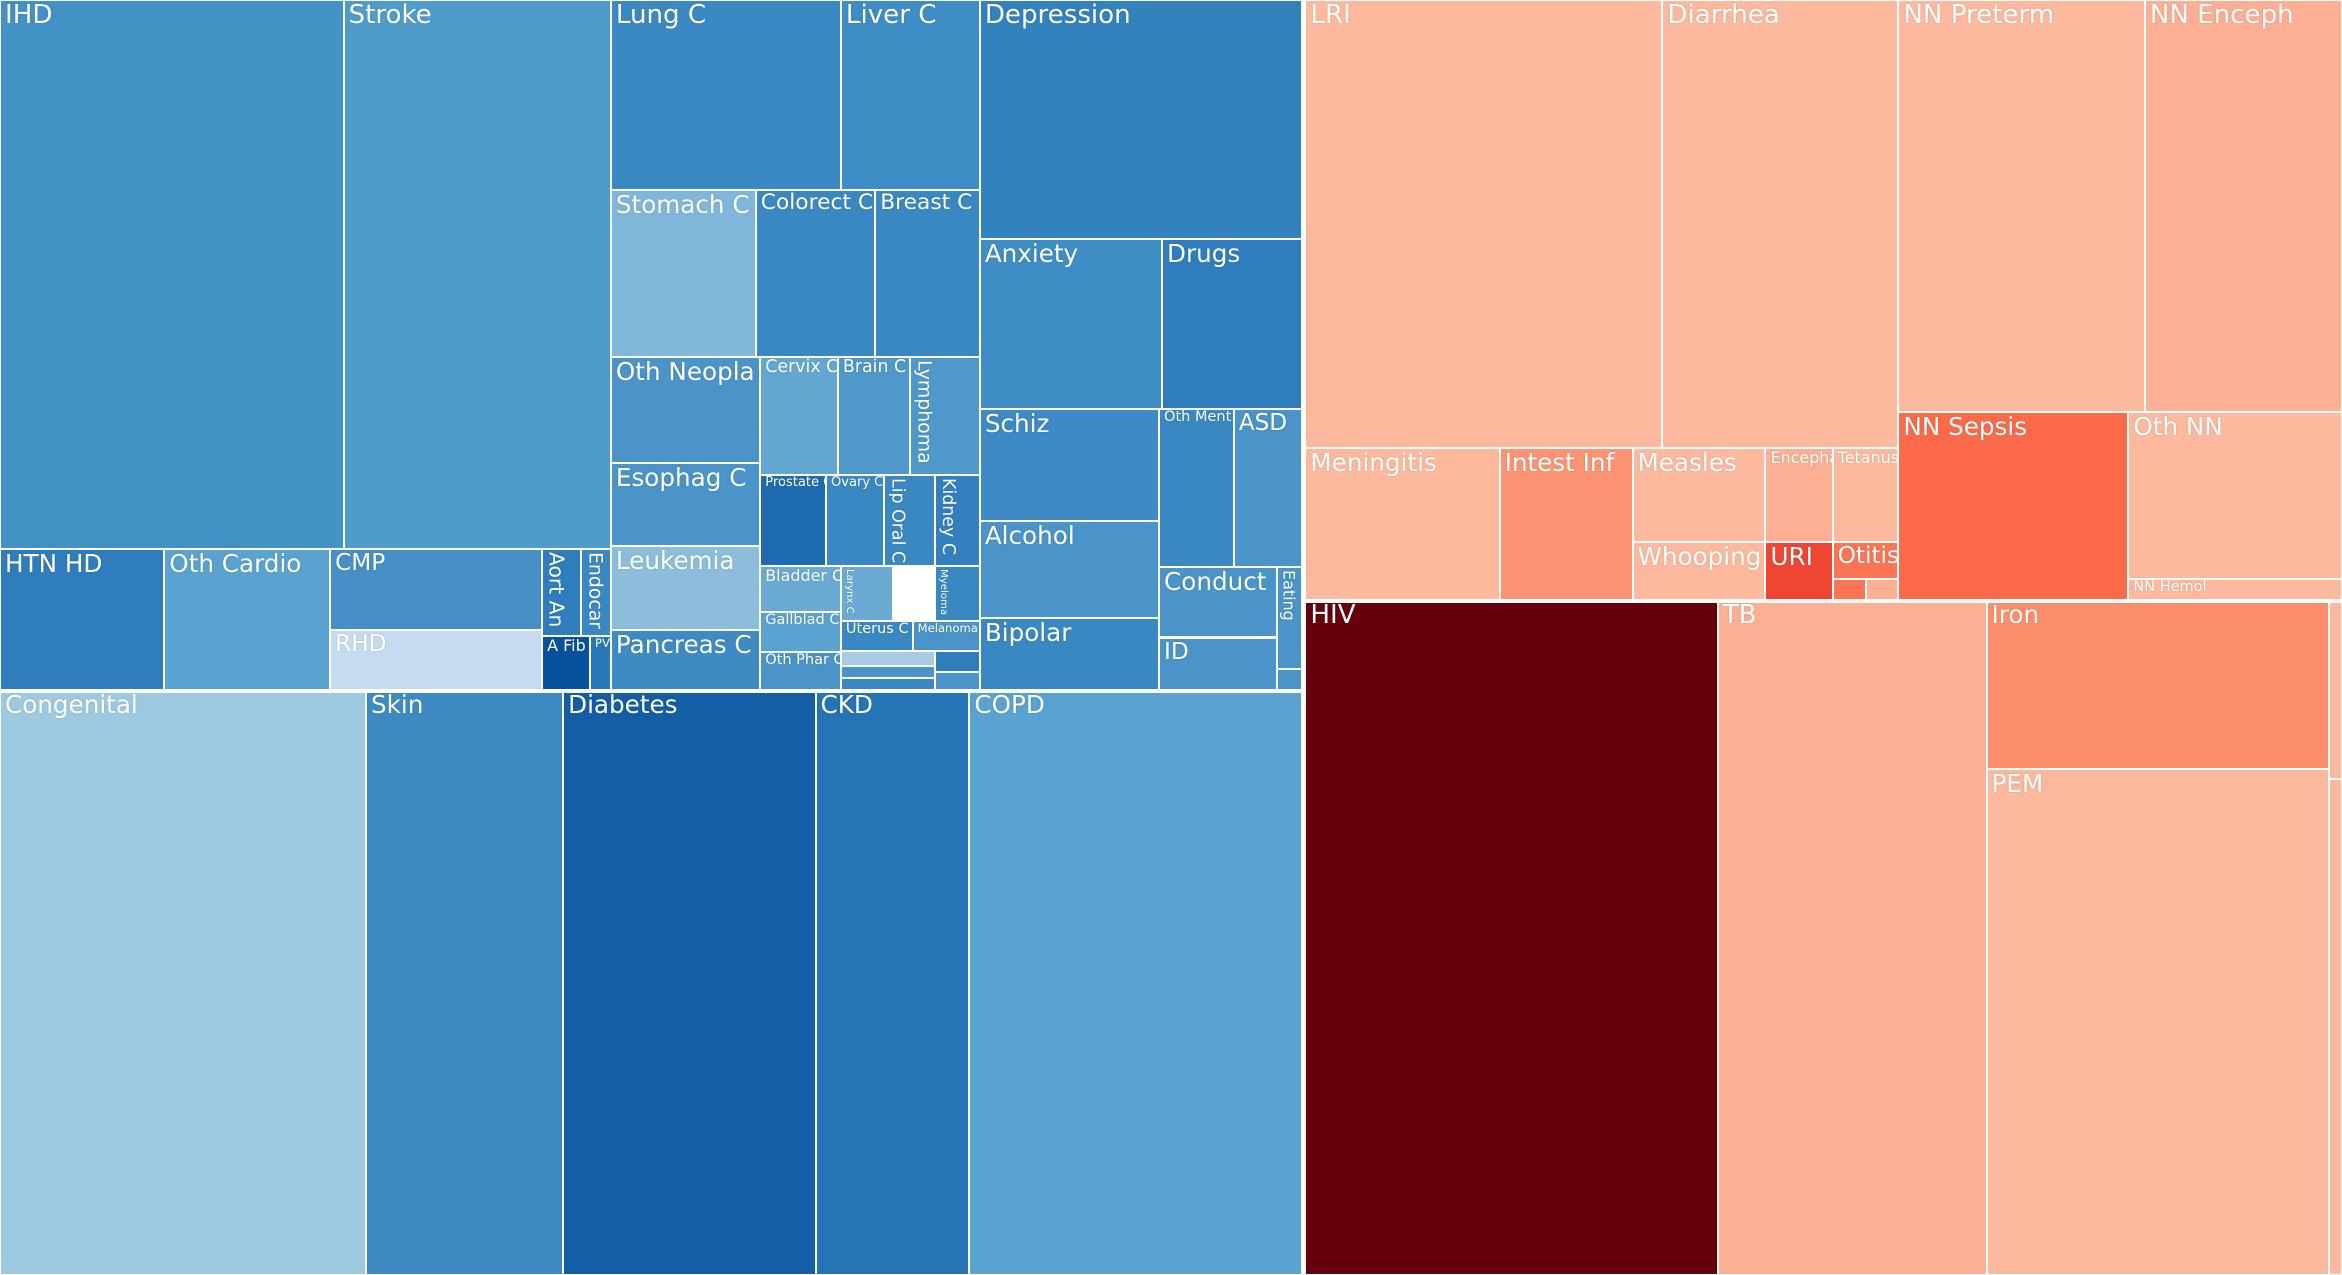  Describe the element at coordinates (1196, 488) in the screenshot. I see `treemap-cell-oth-ment: Oth Ment` at that location.